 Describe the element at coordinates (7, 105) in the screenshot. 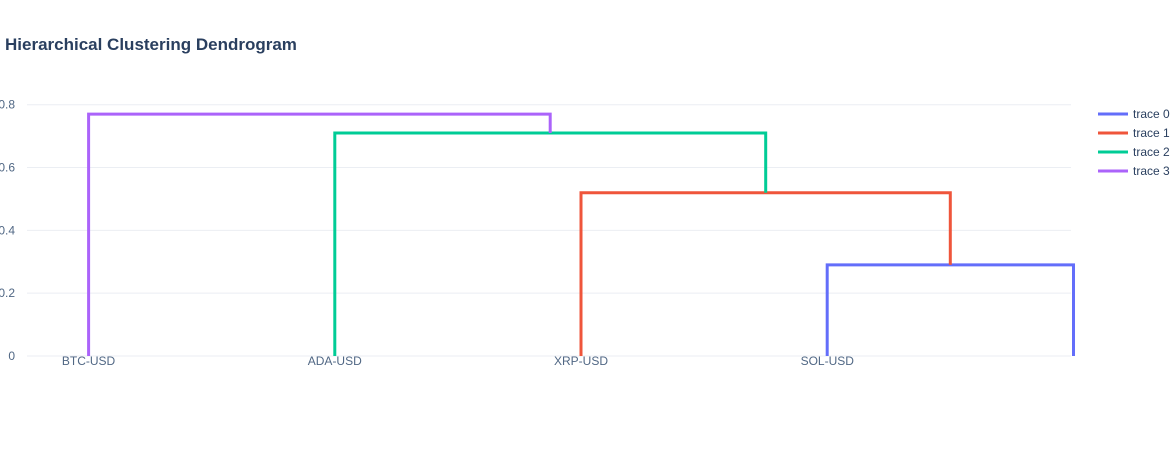

I see `y-tick-label: 0.8` at that location.